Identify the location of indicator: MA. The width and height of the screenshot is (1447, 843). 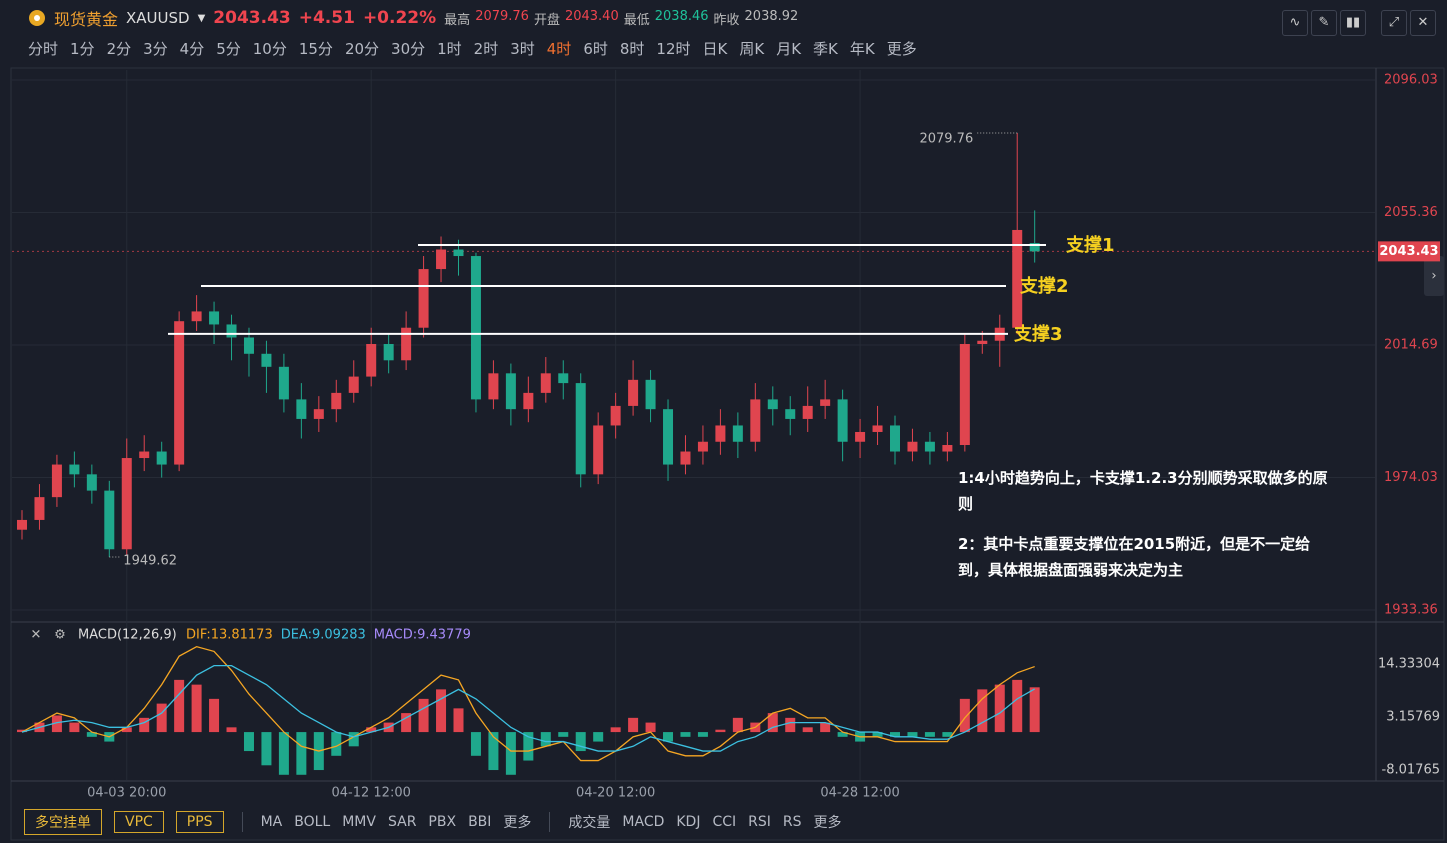
(271, 822).